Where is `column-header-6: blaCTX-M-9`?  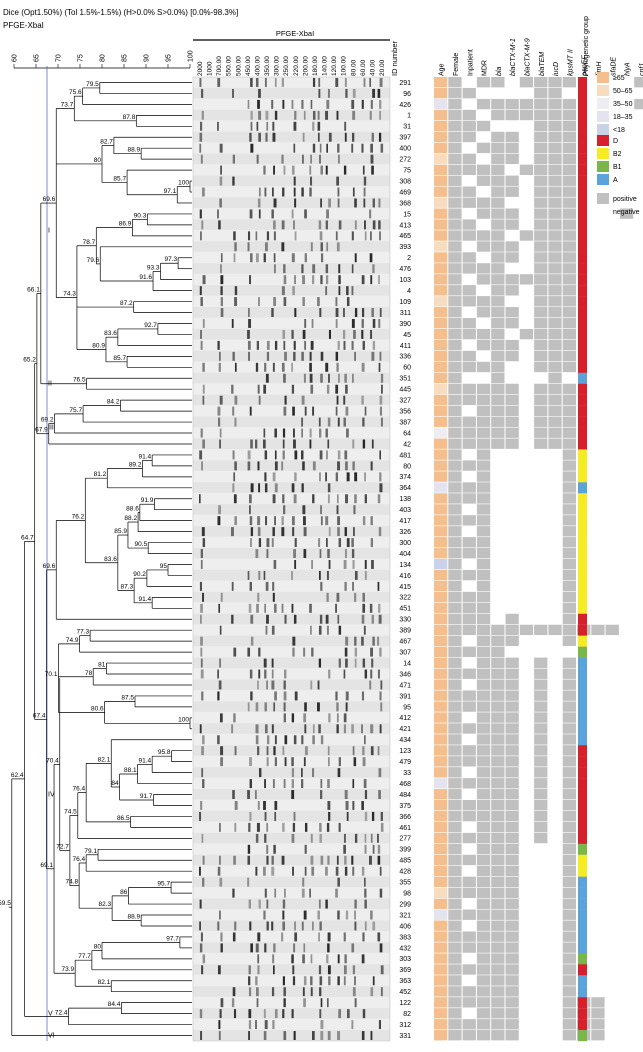
column-header-6: blaCTX-M-9 is located at coordinates (527, 57).